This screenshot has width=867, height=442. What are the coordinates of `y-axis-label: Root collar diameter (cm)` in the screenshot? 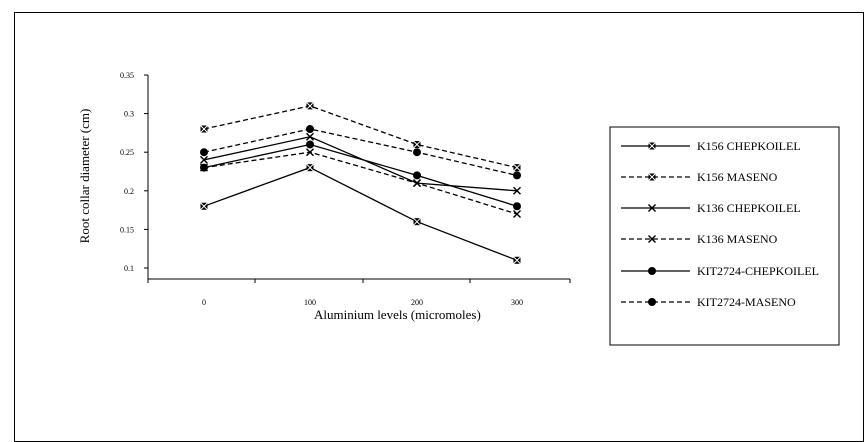 It's located at (84, 176).